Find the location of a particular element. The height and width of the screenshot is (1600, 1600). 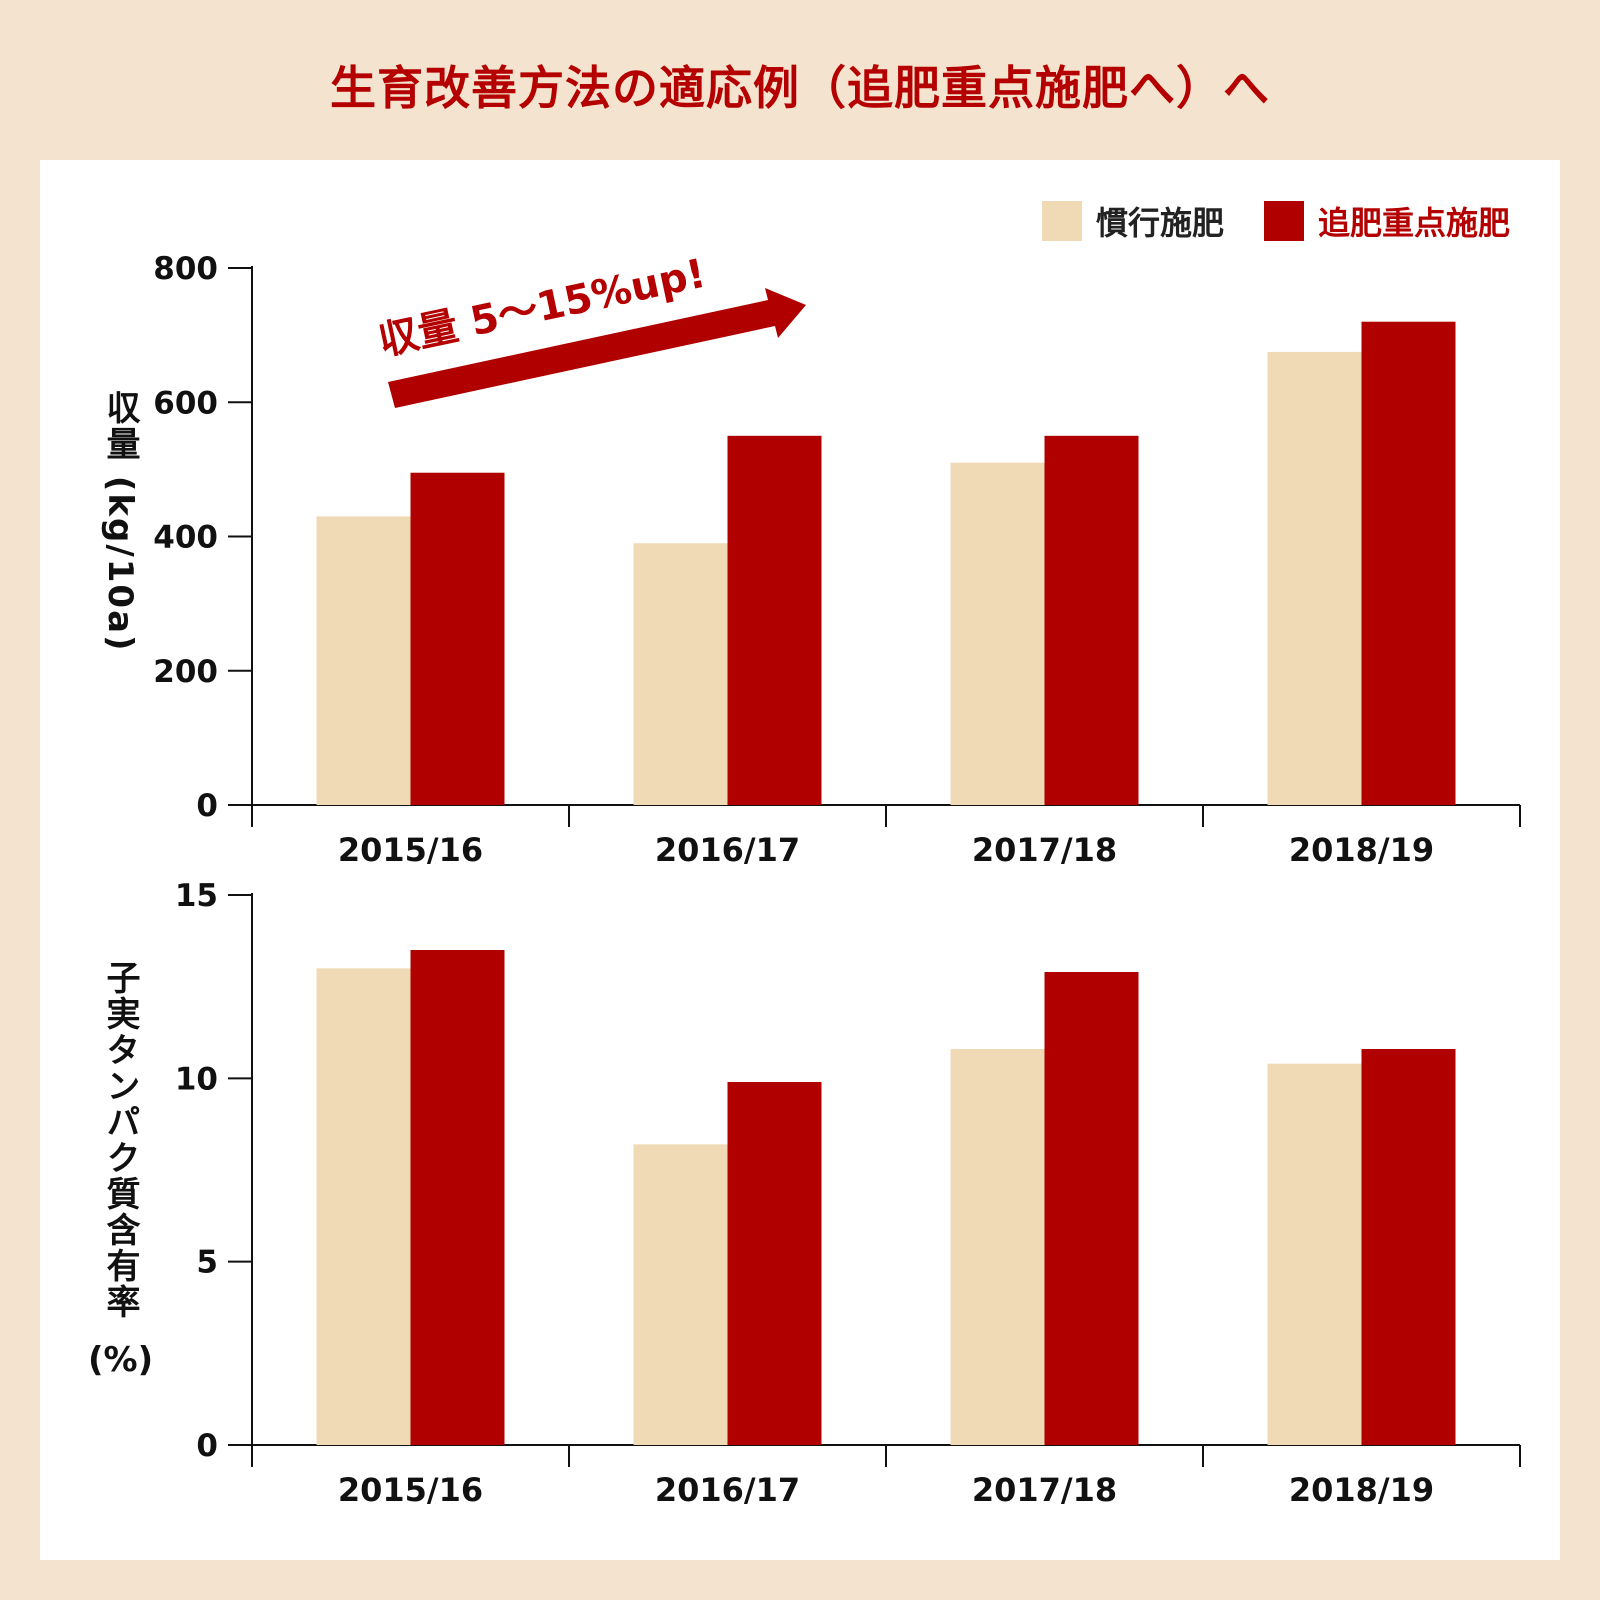

yield-increase-arrow is located at coordinates (597, 348).